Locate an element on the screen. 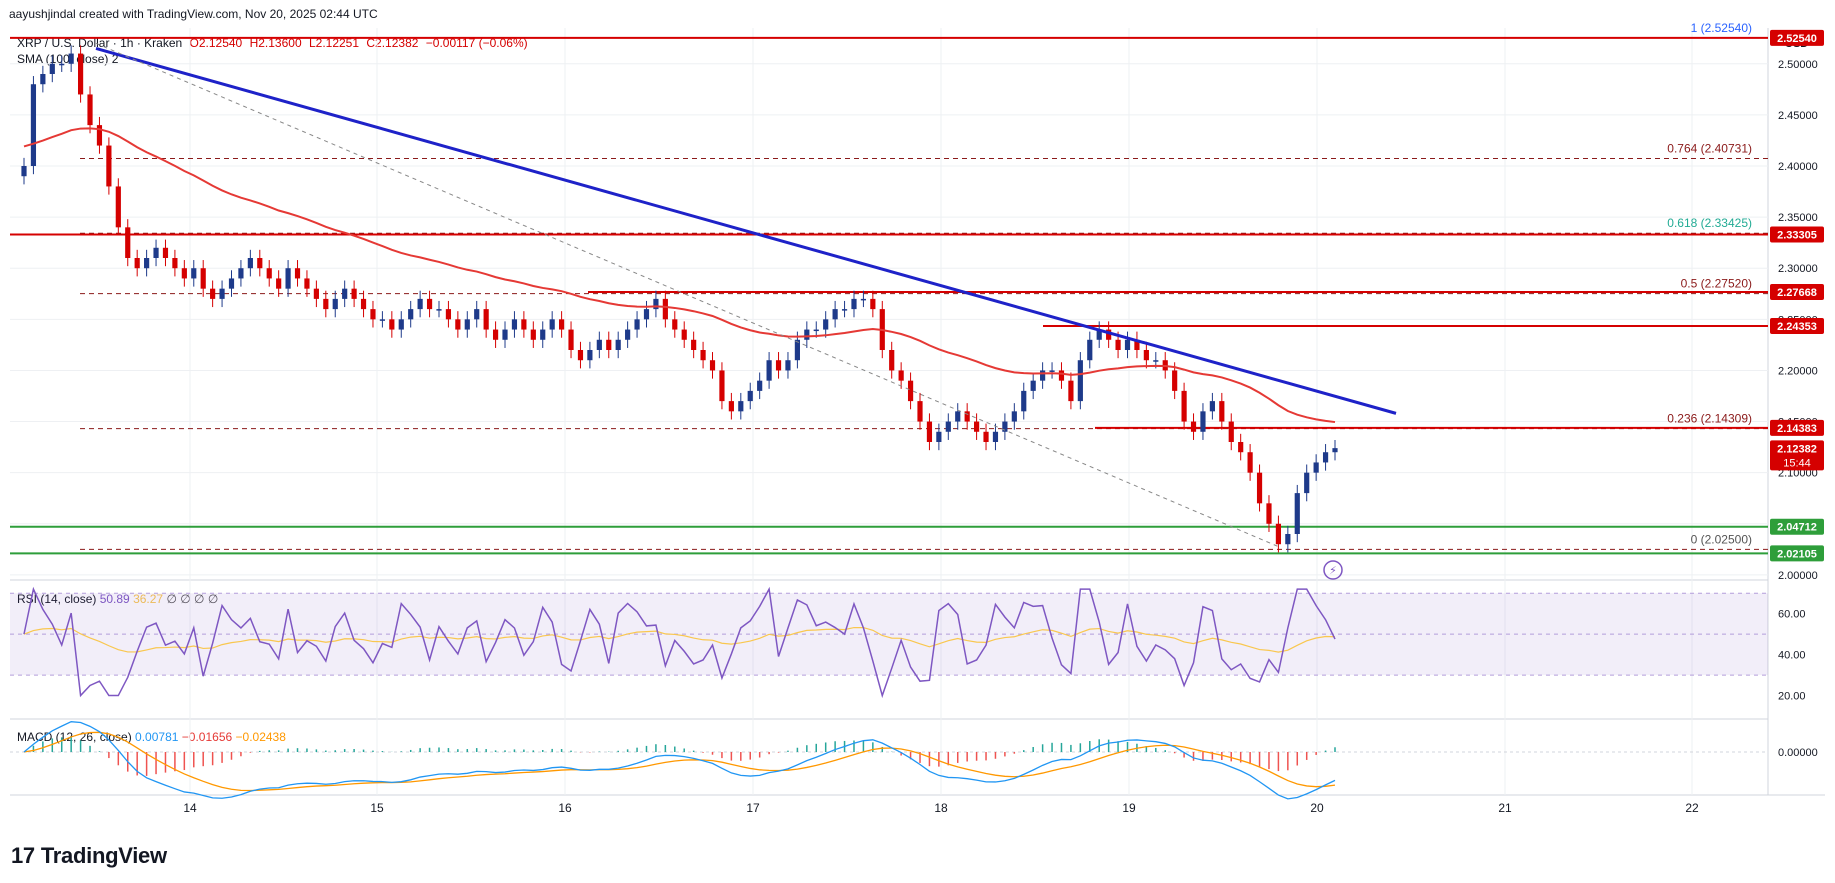  tradingview-logo: 17 TradingView is located at coordinates (89, 856).